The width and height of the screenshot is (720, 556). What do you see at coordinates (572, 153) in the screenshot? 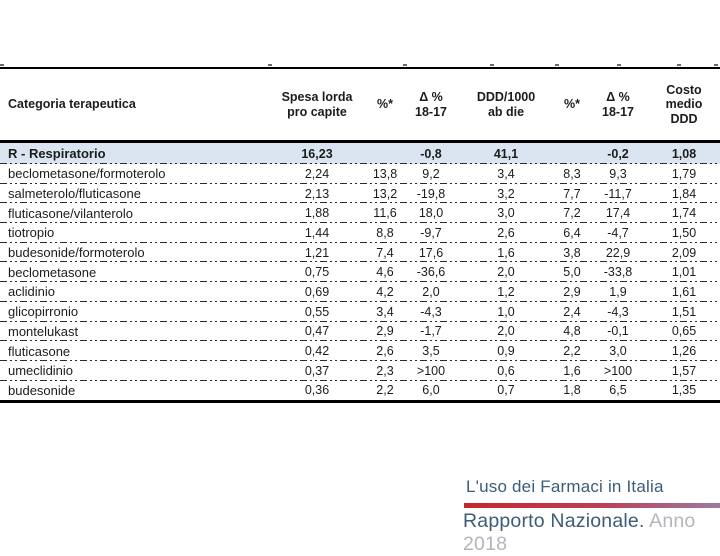
I see `cell-percent-ddd` at bounding box center [572, 153].